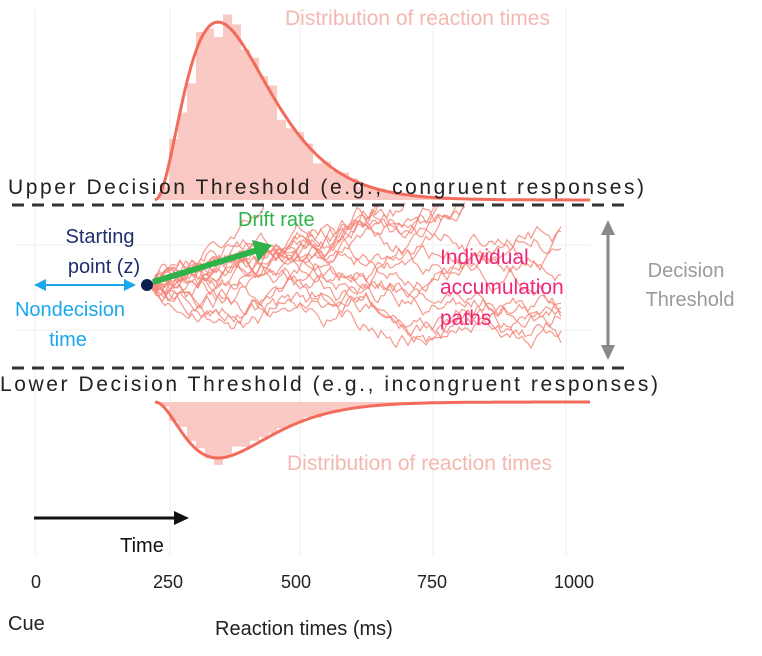 The width and height of the screenshot is (762, 656). What do you see at coordinates (36, 582) in the screenshot?
I see `x-tick-0: 0` at bounding box center [36, 582].